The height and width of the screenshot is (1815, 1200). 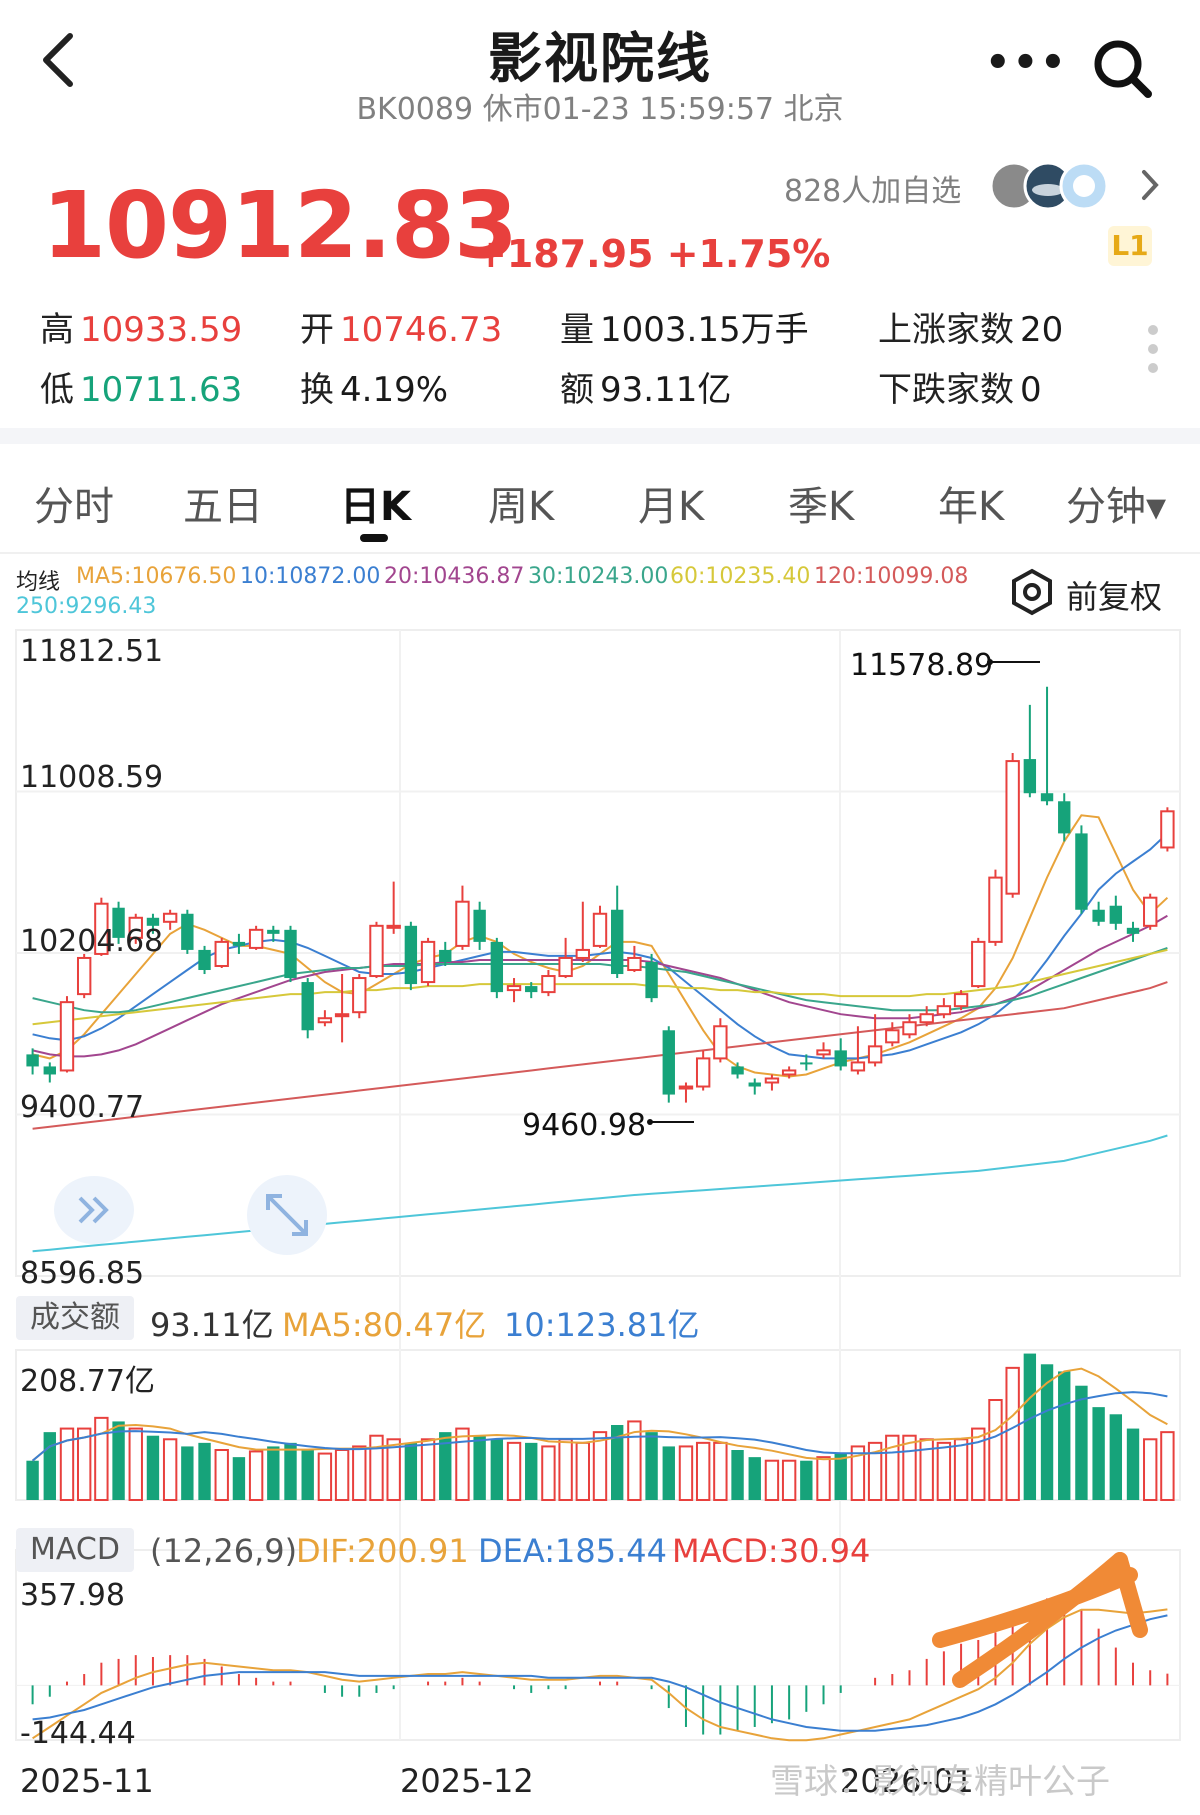 I want to click on date-label-jan: 2026-01, so click(x=907, y=1781).